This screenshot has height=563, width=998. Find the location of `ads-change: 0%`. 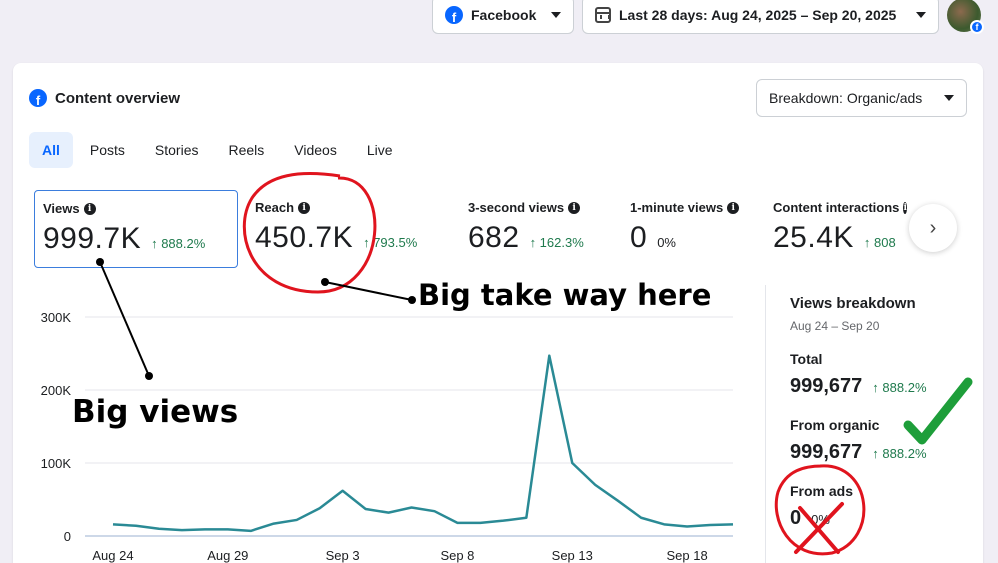

ads-change: 0% is located at coordinates (820, 519).